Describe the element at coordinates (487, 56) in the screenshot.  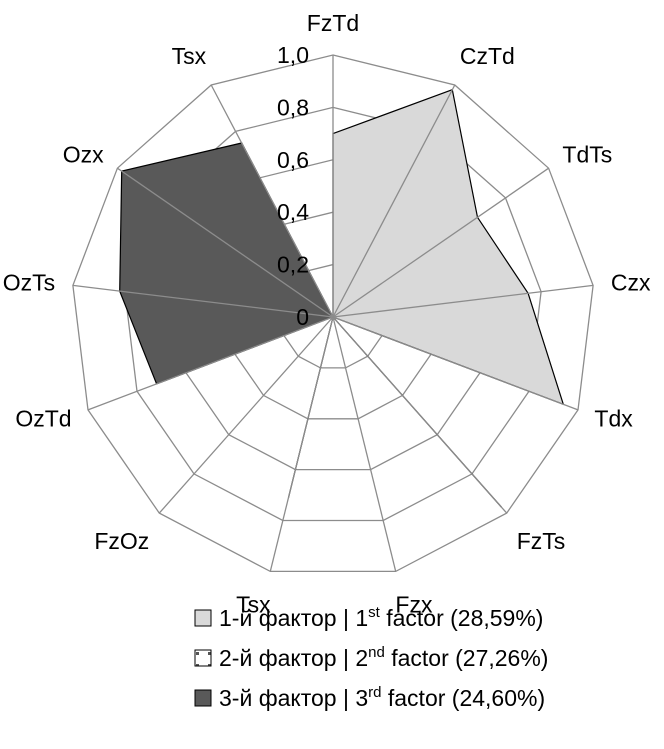
I see `category-label-1: CzTd` at that location.